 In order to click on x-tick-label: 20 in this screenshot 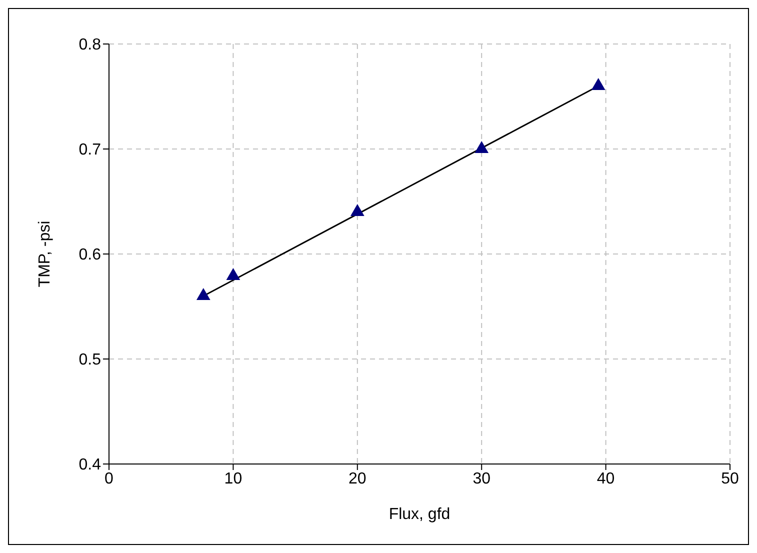, I will do `click(357, 479)`.